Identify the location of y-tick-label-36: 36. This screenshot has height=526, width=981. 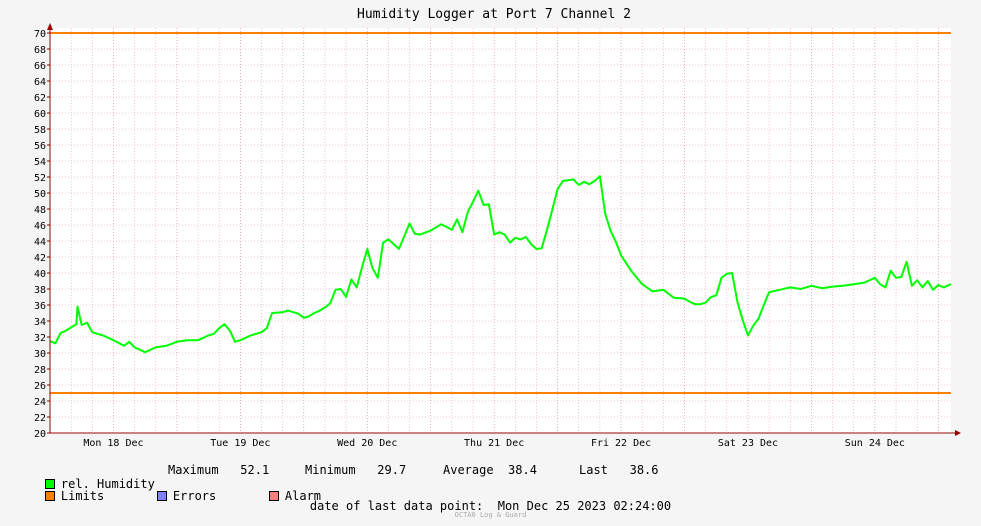
(40, 306).